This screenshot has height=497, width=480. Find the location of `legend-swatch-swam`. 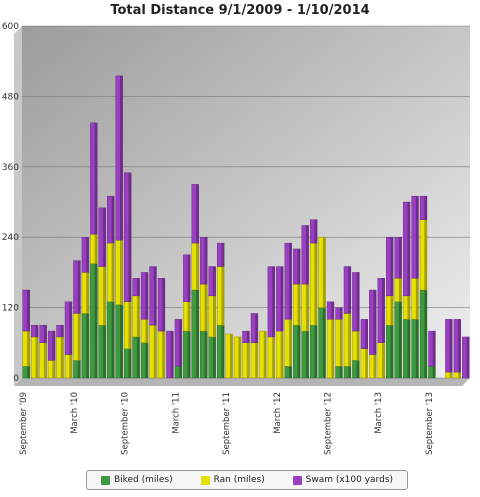

legend-swatch-swam is located at coordinates (297, 480).